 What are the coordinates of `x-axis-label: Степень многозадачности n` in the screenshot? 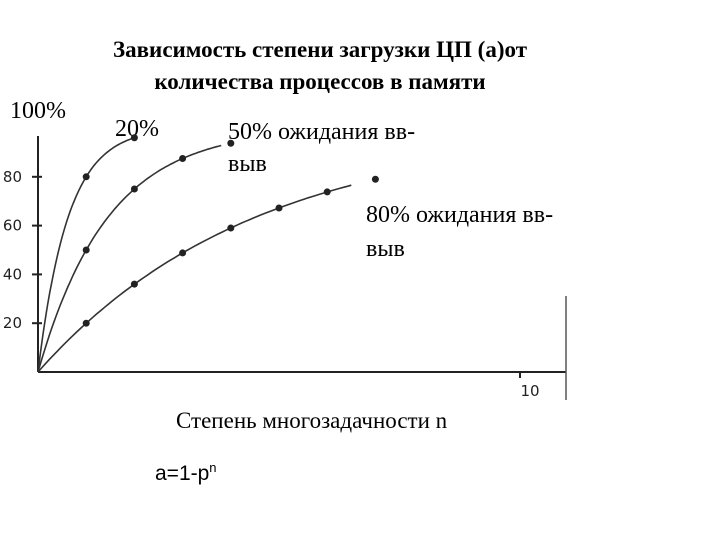 It's located at (312, 420).